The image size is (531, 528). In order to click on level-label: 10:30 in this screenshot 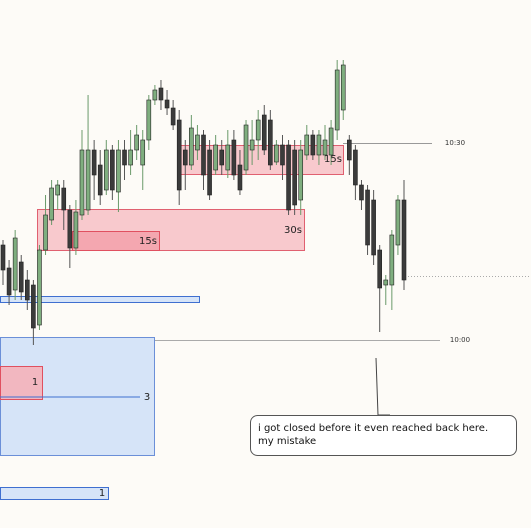, I will do `click(455, 143)`.